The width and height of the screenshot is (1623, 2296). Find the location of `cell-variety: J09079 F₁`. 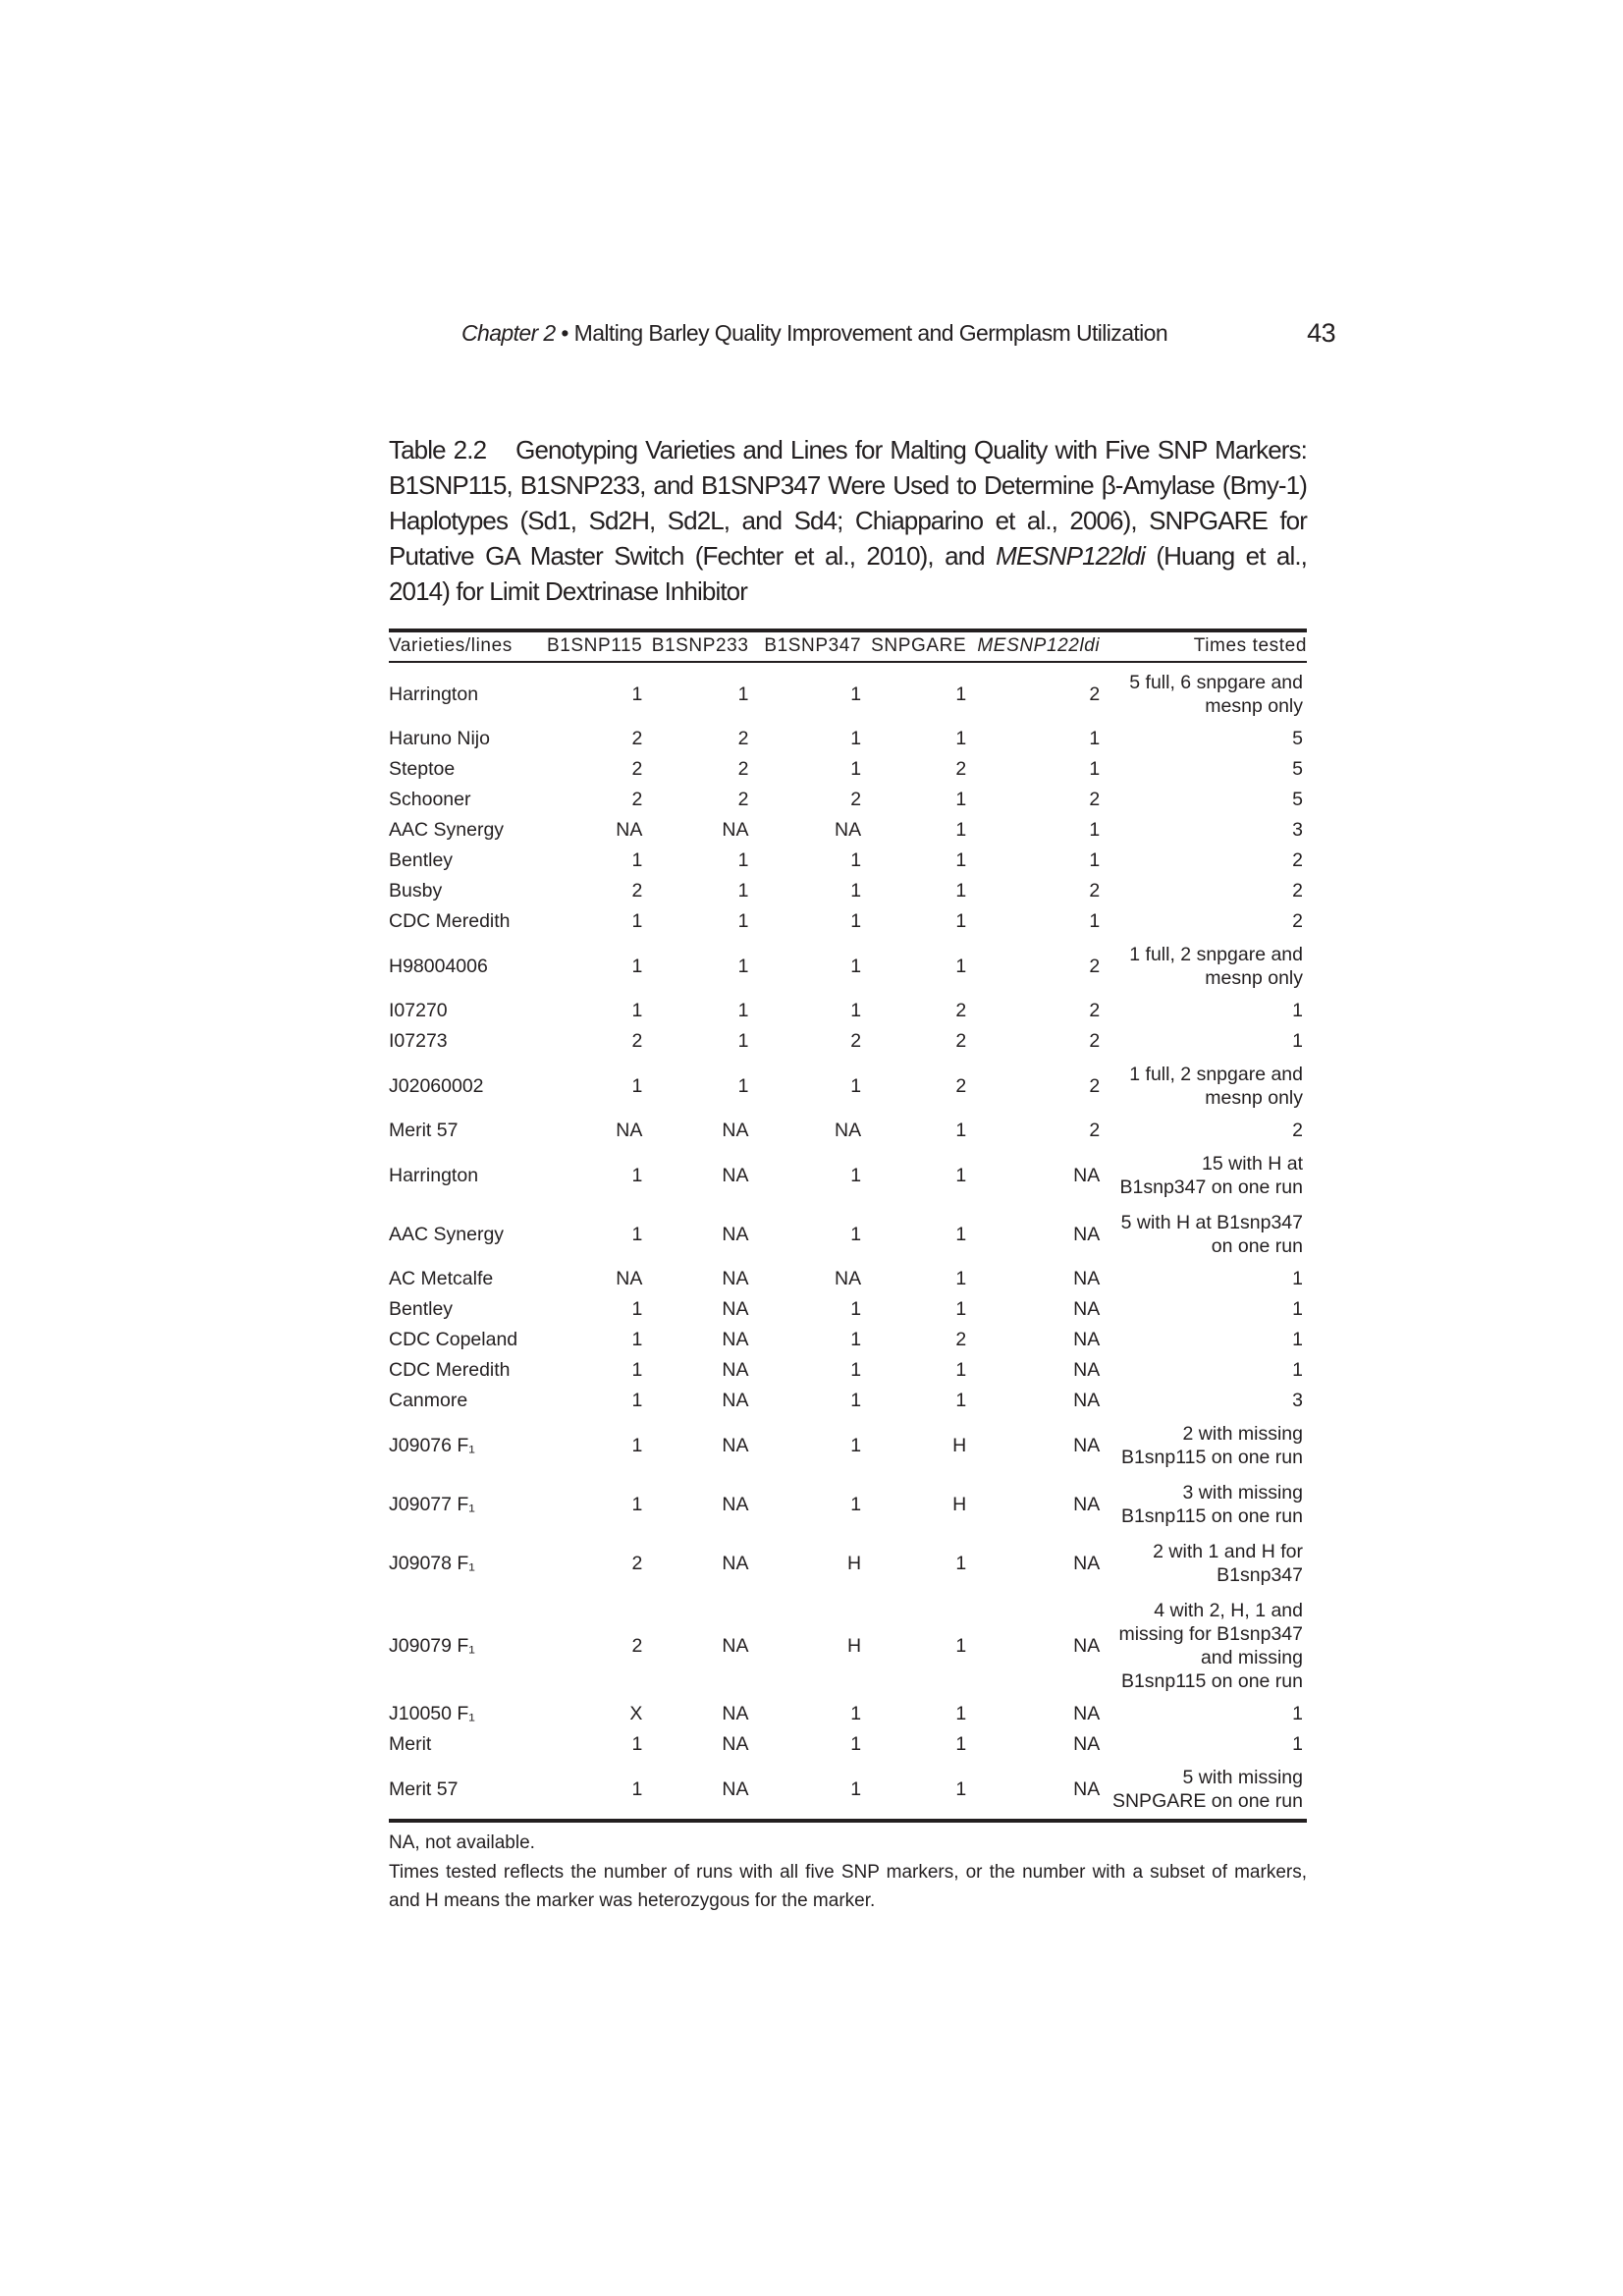

cell-variety: J09079 F₁ is located at coordinates (432, 1646).